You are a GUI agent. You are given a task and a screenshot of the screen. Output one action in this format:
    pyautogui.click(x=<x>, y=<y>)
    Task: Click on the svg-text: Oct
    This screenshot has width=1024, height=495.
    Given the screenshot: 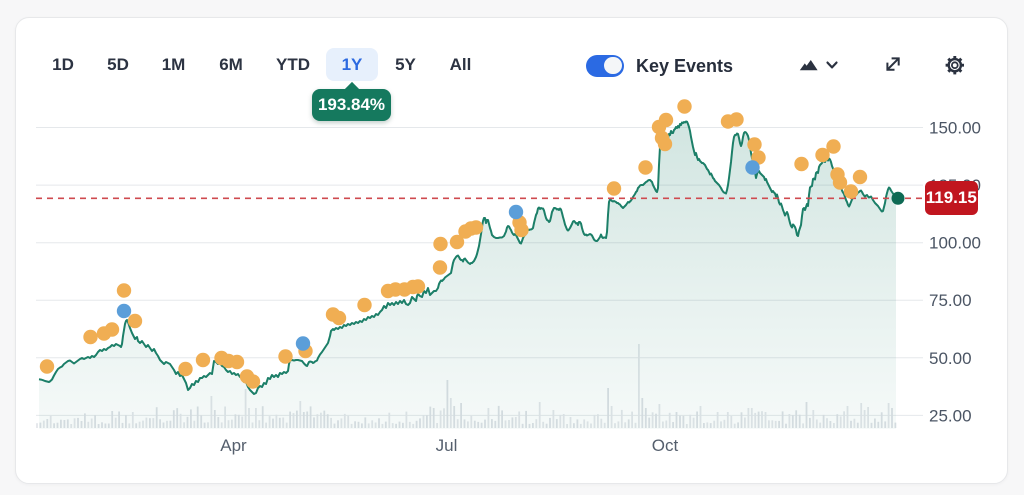 What is the action you would take?
    pyautogui.click(x=665, y=445)
    